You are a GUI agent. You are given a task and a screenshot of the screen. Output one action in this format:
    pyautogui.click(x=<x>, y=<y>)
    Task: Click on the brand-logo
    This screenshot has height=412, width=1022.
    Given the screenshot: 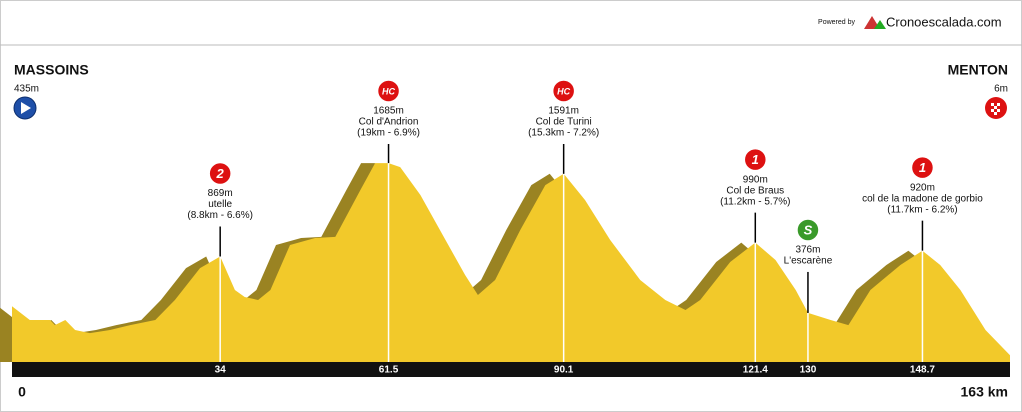 What is the action you would take?
    pyautogui.click(x=875, y=22)
    